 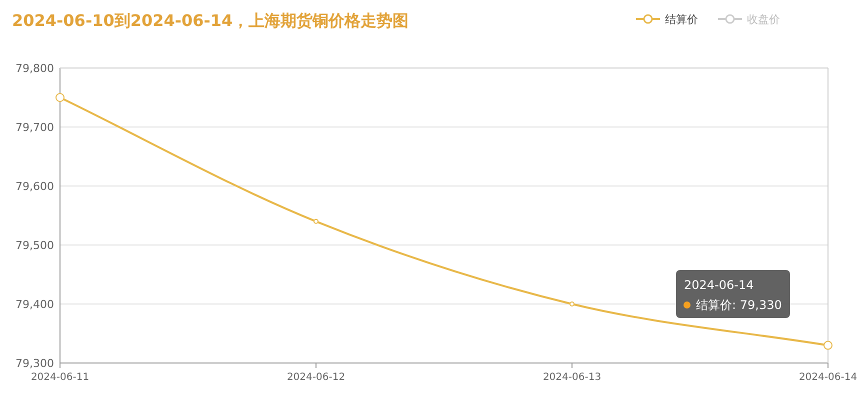 What do you see at coordinates (35, 304) in the screenshot?
I see `y-tick-label: 79,400` at bounding box center [35, 304].